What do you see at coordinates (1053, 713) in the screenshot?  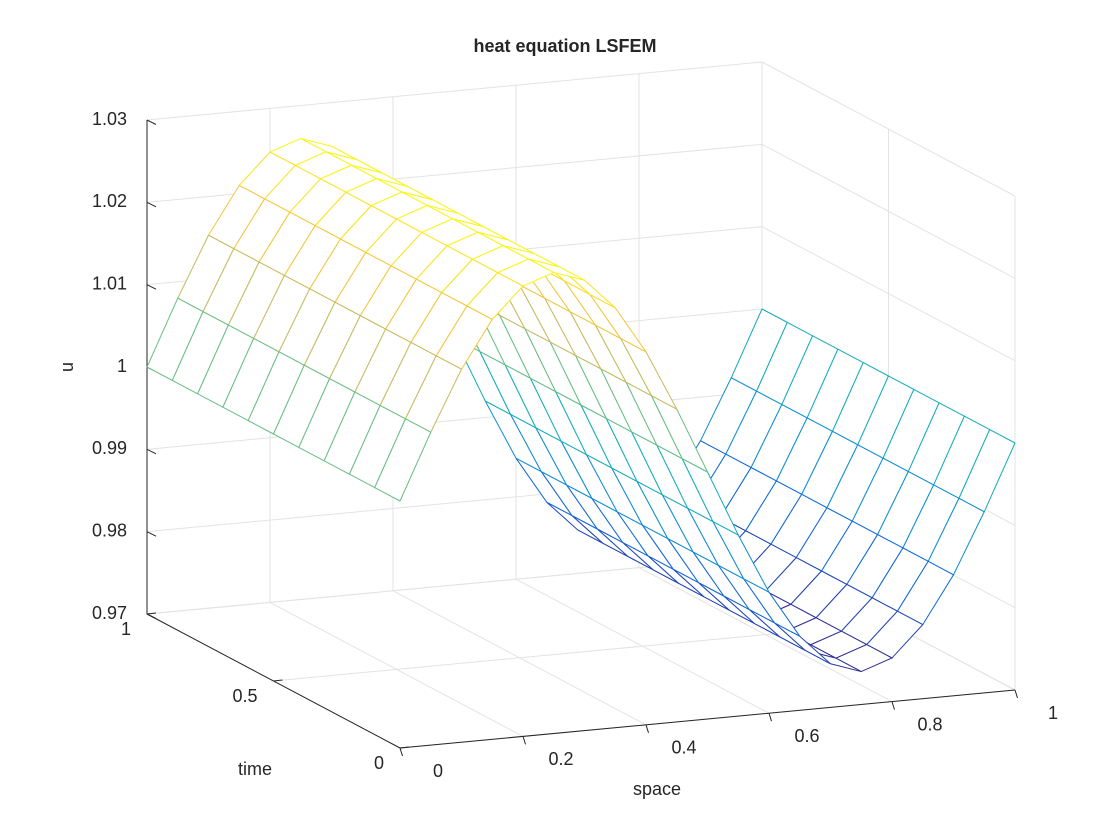 I see `x-tick-label: 1` at bounding box center [1053, 713].